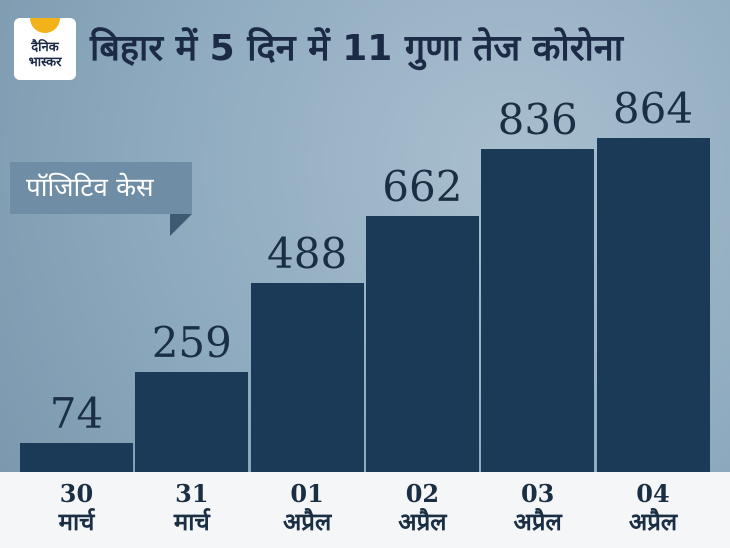 The image size is (730, 548). I want to click on subtitle-tag: पॉजिटिव केस, so click(101, 188).